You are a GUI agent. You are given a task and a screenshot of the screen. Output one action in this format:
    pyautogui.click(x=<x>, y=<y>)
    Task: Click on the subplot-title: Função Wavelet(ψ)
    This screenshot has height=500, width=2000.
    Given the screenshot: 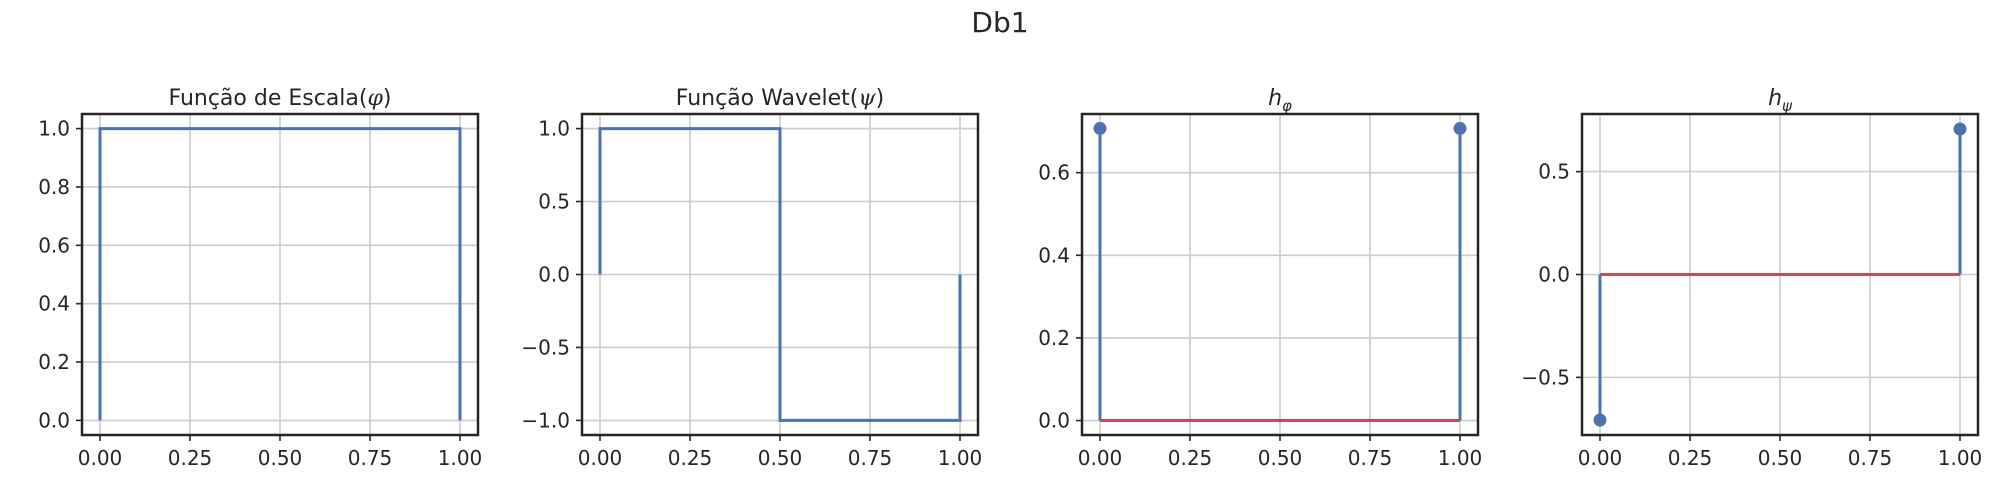 What is the action you would take?
    pyautogui.click(x=780, y=98)
    